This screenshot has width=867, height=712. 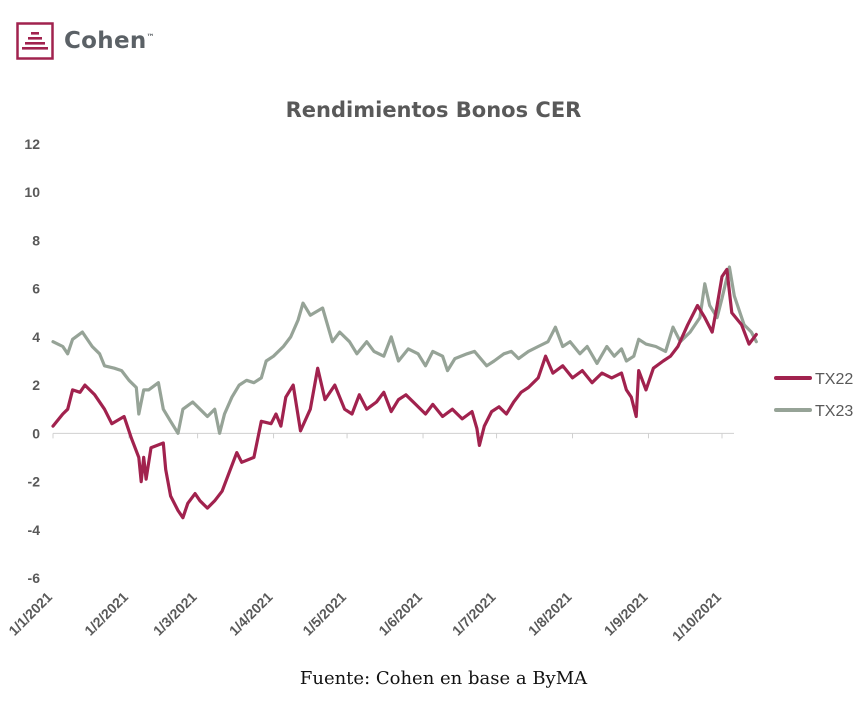 What do you see at coordinates (251, 614) in the screenshot?
I see `x-tick-label: 1/4/2021` at bounding box center [251, 614].